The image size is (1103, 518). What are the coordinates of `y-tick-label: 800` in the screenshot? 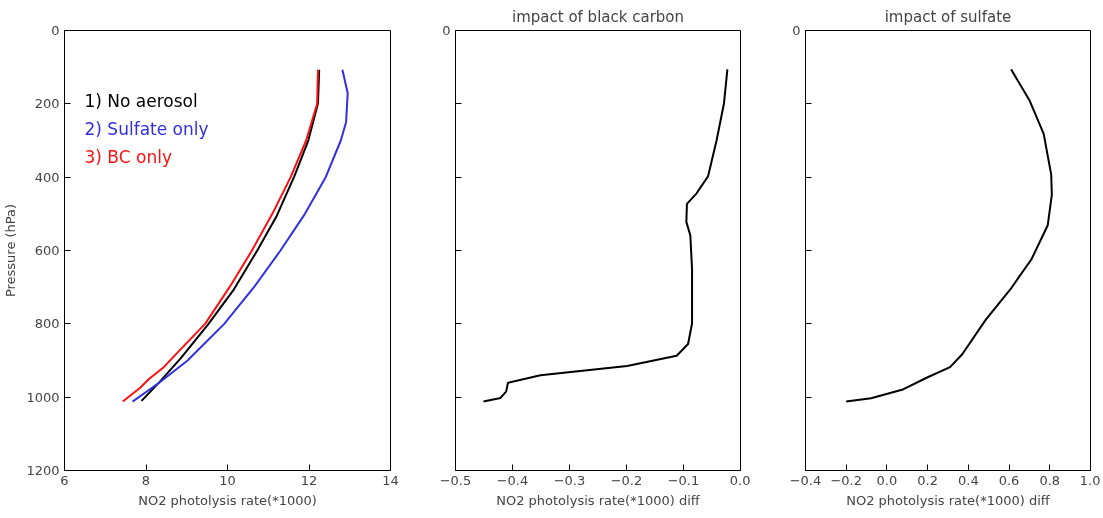 It's located at (47, 324).